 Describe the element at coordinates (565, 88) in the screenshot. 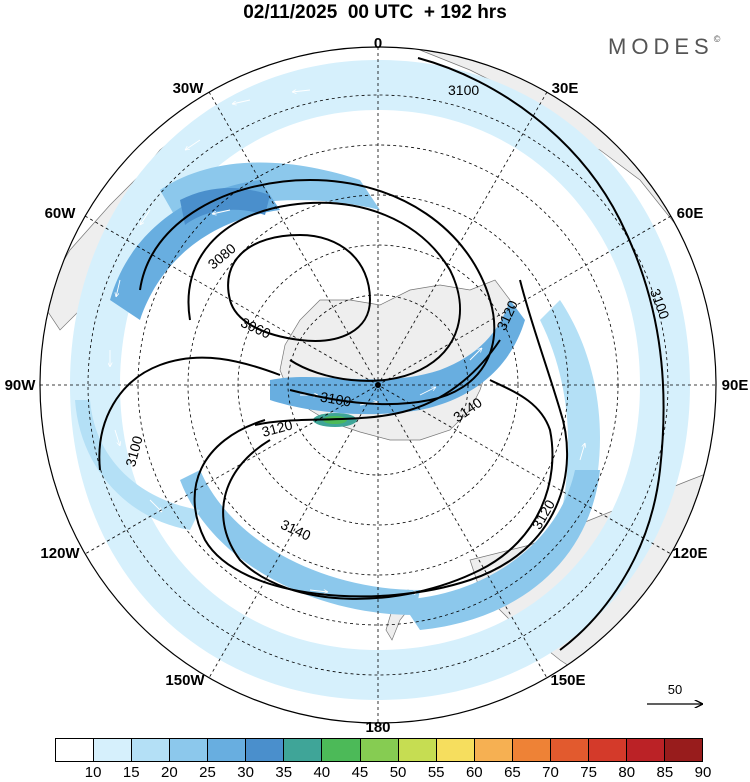

I see `longitude-label-30e: 30E` at that location.